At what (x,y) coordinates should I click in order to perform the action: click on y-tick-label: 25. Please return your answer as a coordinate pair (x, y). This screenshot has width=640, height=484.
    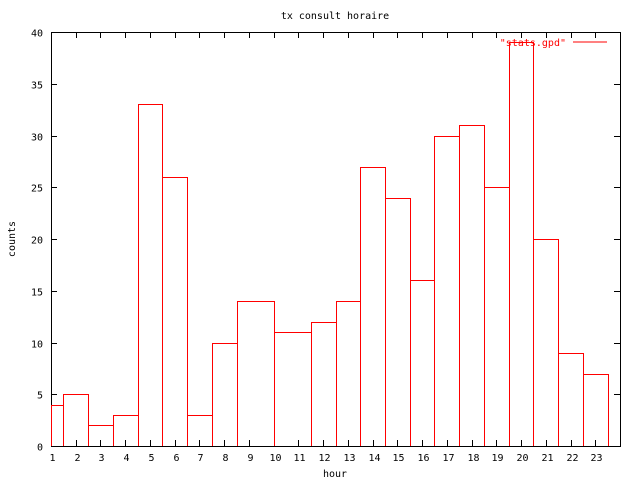
    Looking at the image, I should click on (37, 189).